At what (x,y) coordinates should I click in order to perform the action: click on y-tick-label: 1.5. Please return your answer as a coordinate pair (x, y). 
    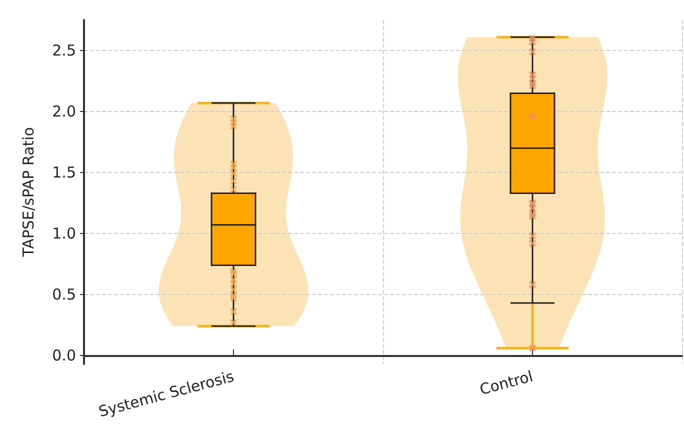
    Looking at the image, I should click on (64, 172).